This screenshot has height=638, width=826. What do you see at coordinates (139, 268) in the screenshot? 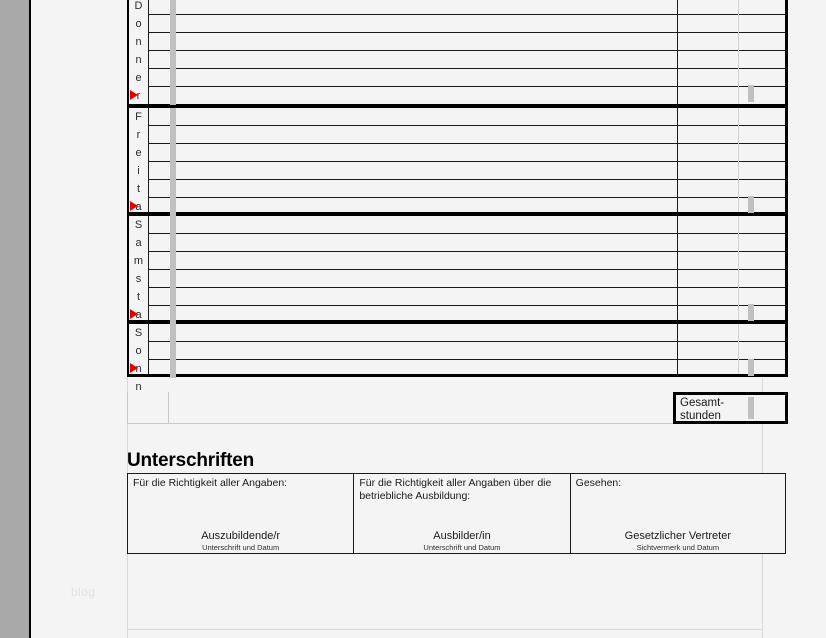
I see `day-label-samstag: S a m s t a` at bounding box center [139, 268].